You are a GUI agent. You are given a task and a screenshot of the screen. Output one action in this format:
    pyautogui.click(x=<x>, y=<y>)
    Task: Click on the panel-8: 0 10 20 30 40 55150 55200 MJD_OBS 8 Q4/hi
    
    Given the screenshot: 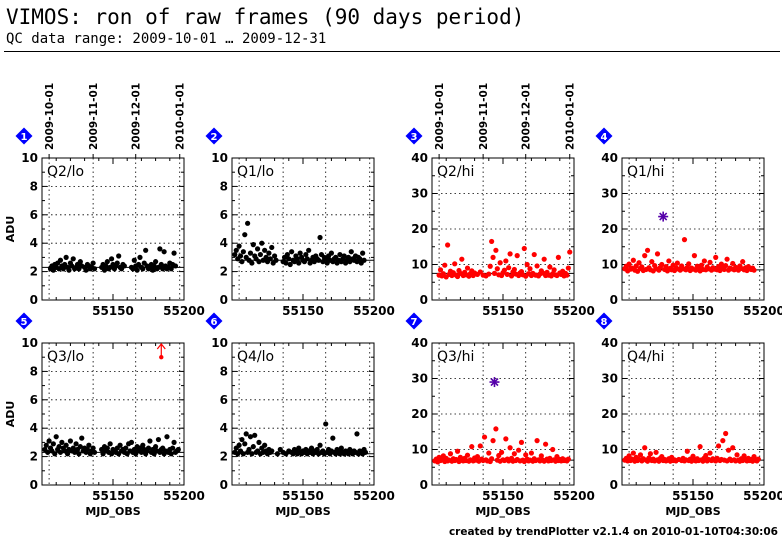 What is the action you would take?
    pyautogui.click(x=688, y=415)
    